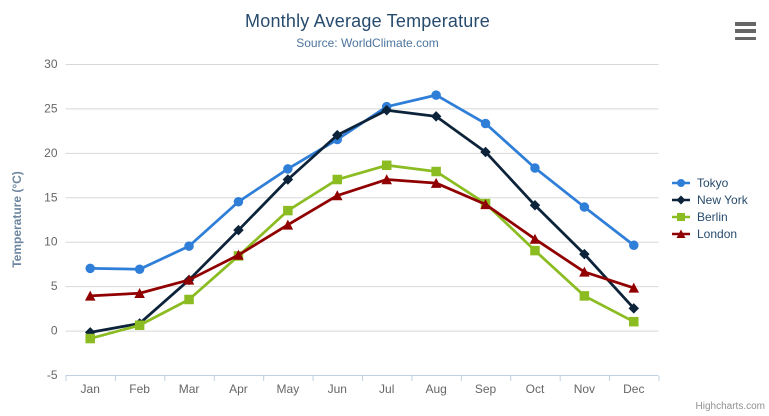 Image resolution: width=769 pixels, height=416 pixels. I want to click on point-london-apr, so click(238, 254).